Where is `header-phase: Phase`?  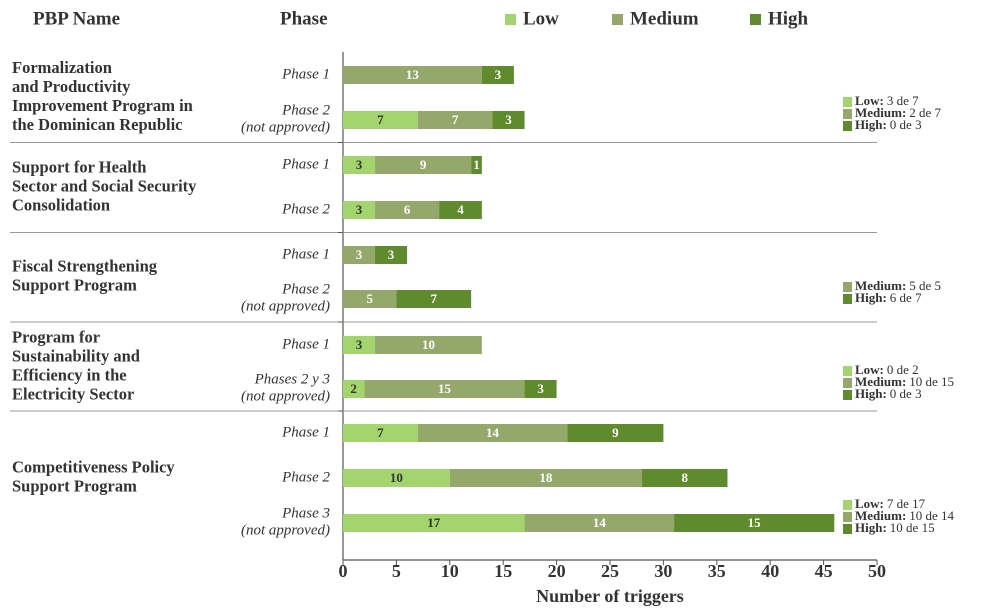 header-phase: Phase is located at coordinates (304, 18).